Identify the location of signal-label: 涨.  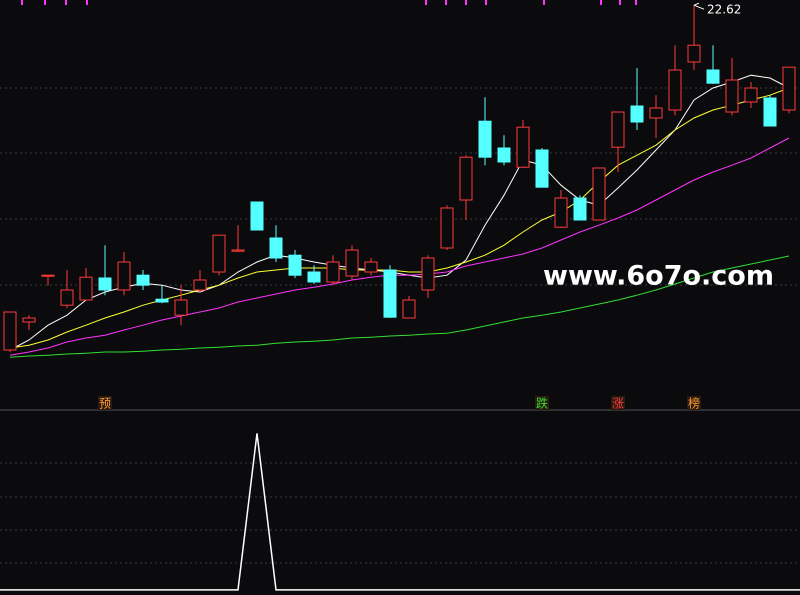
(618, 403).